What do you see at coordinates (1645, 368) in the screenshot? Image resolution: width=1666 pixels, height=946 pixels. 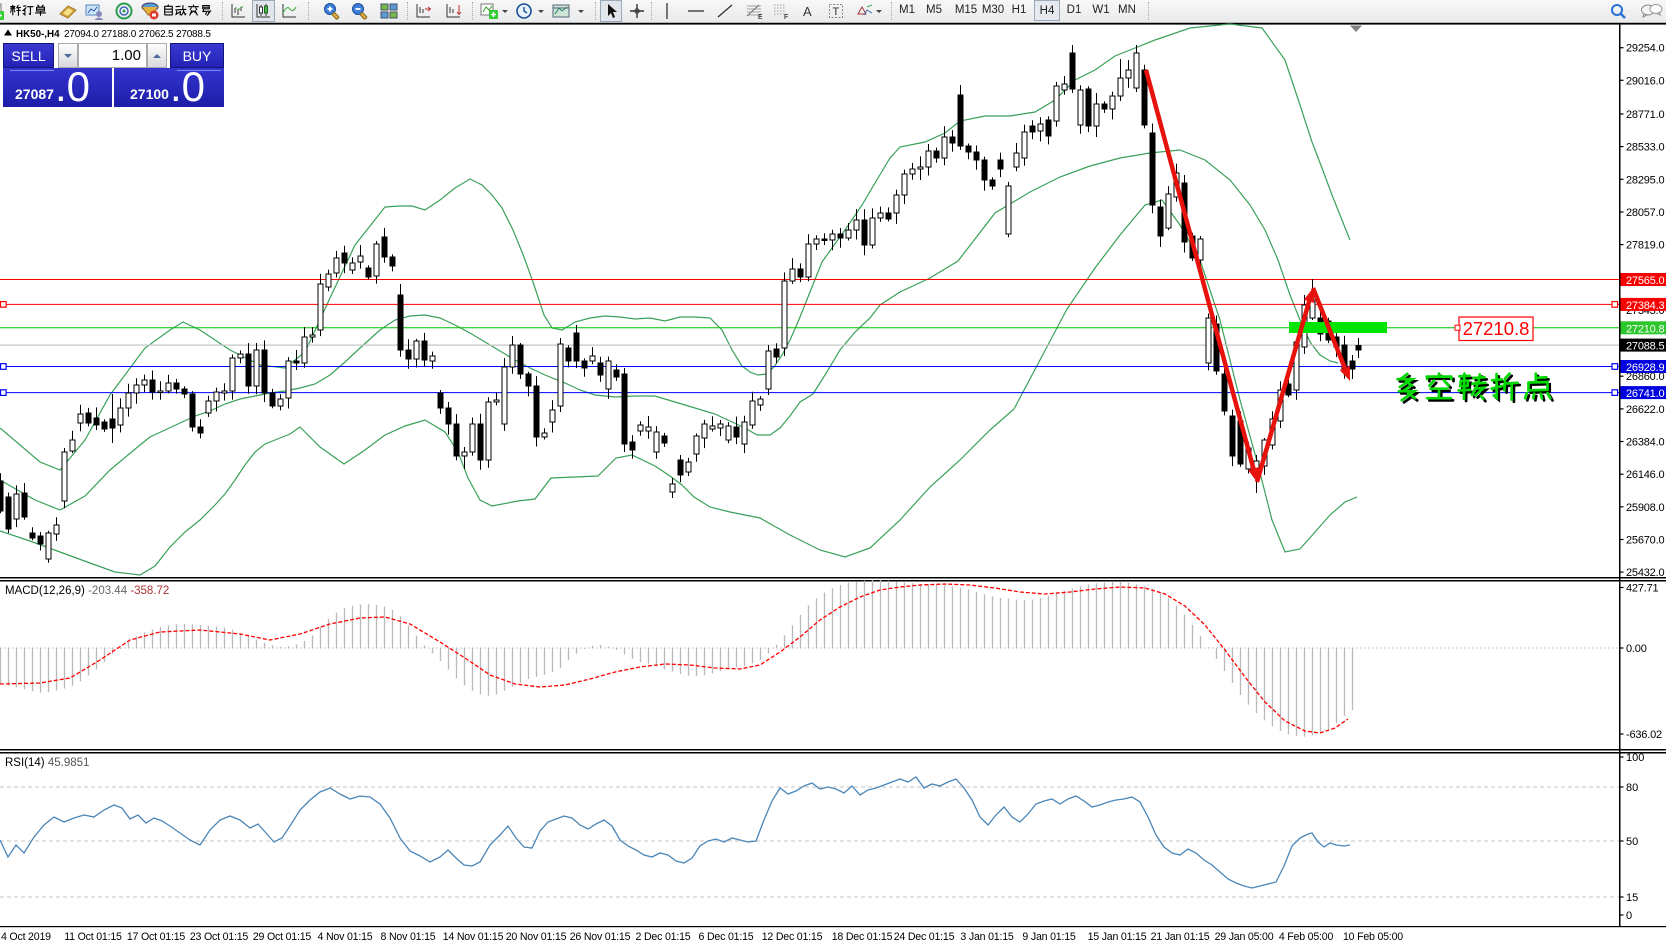 I see `svg-text: 26928.9` at bounding box center [1645, 368].